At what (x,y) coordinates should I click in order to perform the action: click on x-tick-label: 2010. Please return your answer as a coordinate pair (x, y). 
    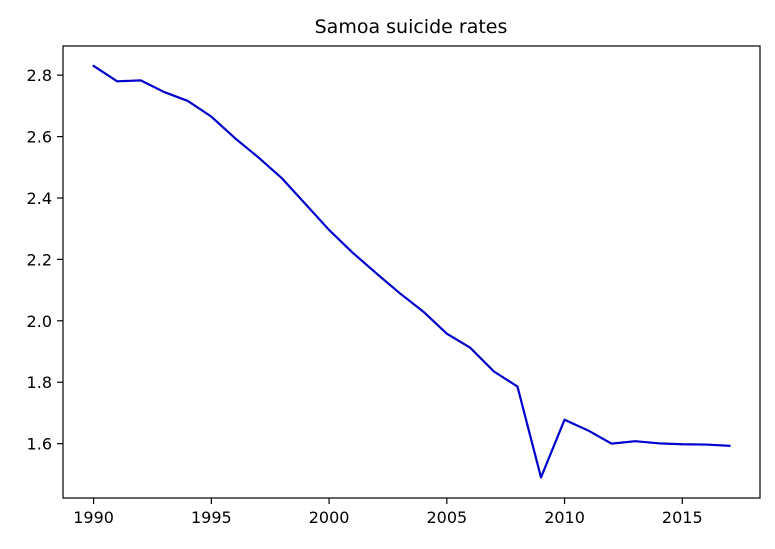
    Looking at the image, I should click on (564, 517).